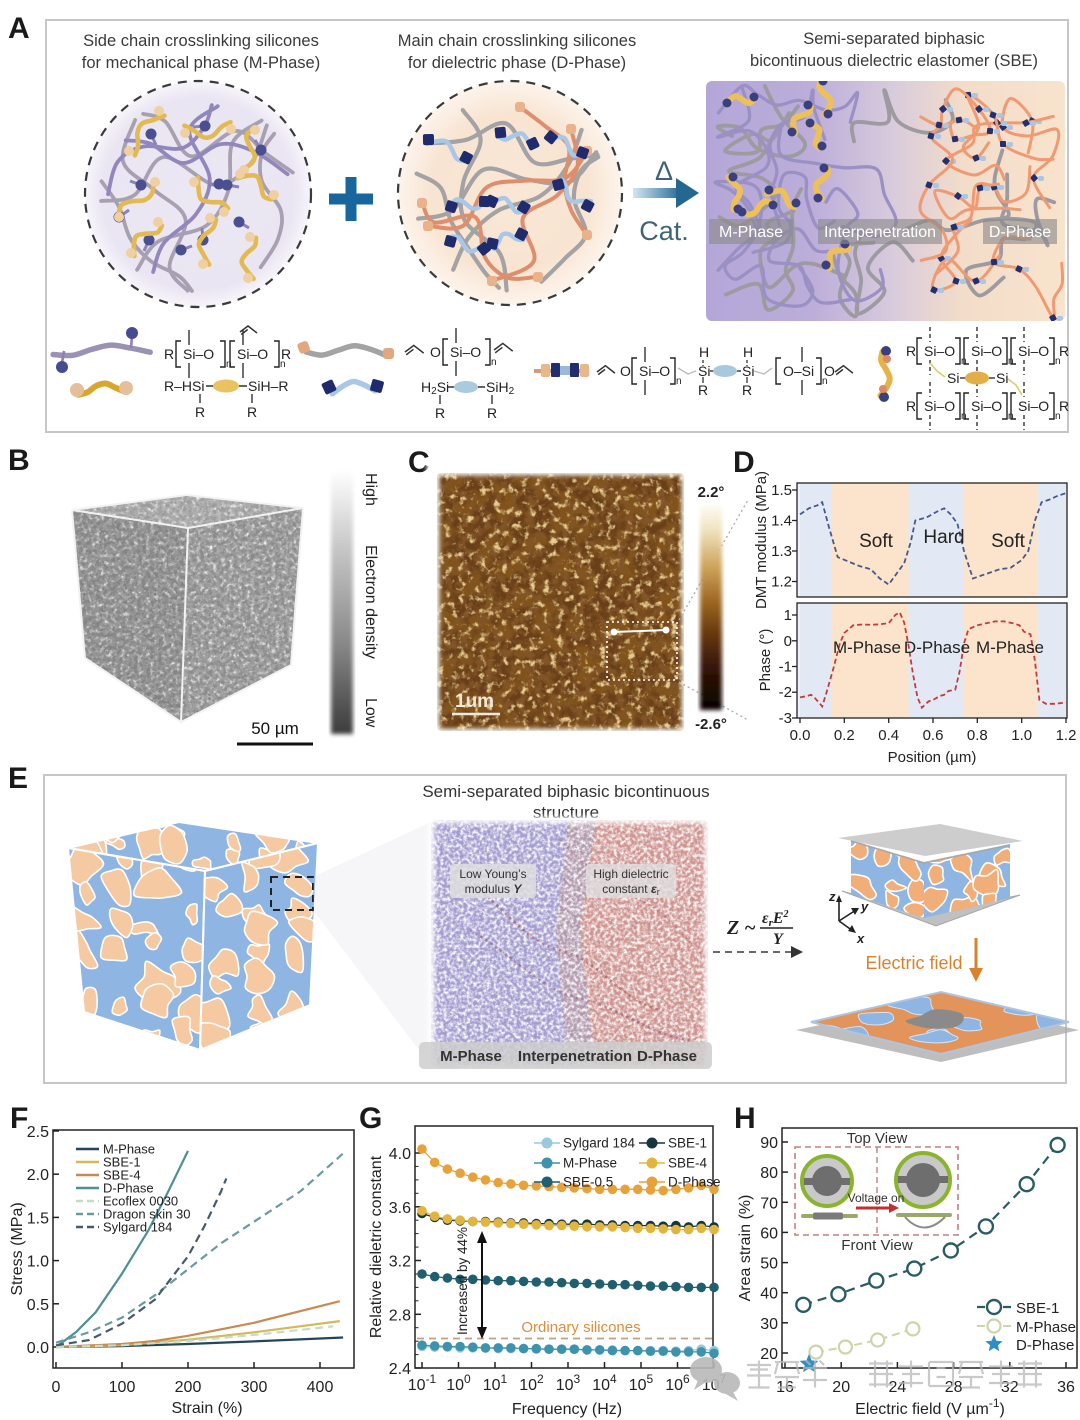  Describe the element at coordinates (630, 874) in the screenshot. I see `svg-text: High dielectric` at that location.